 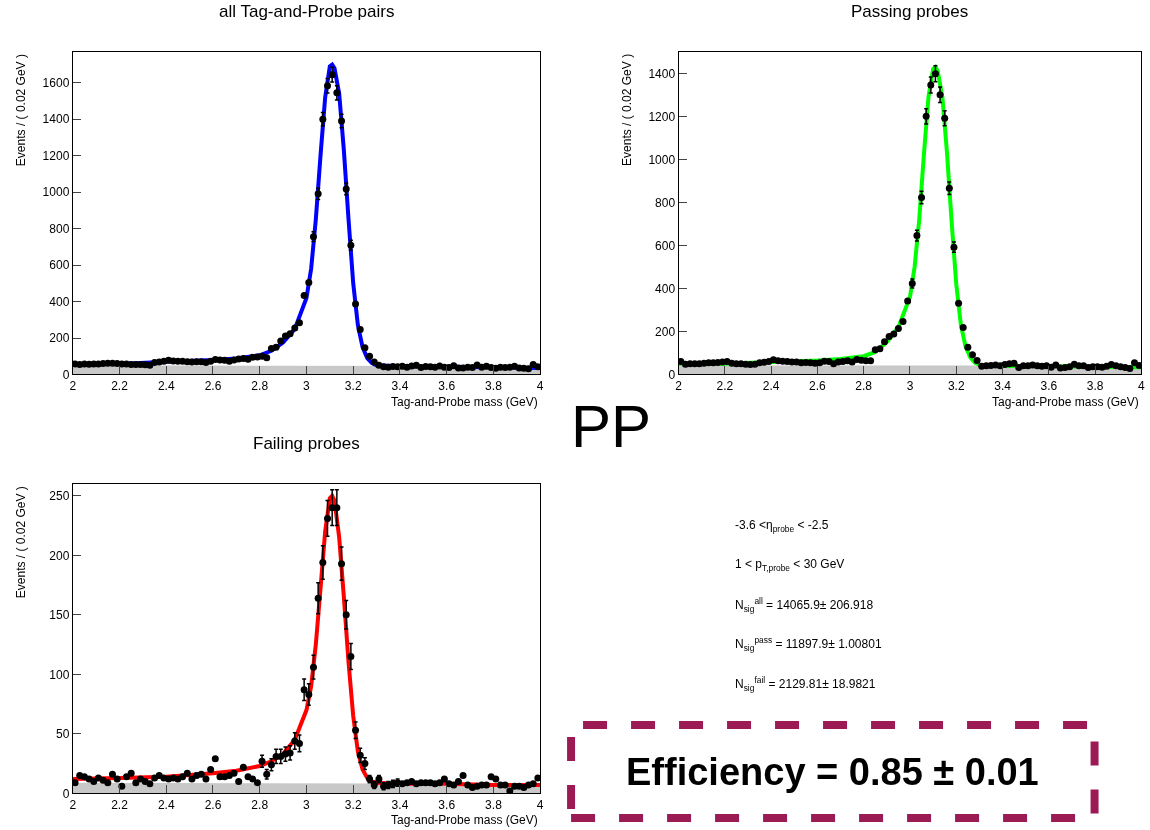 I want to click on y-tick-label: 50, so click(x=62, y=734).